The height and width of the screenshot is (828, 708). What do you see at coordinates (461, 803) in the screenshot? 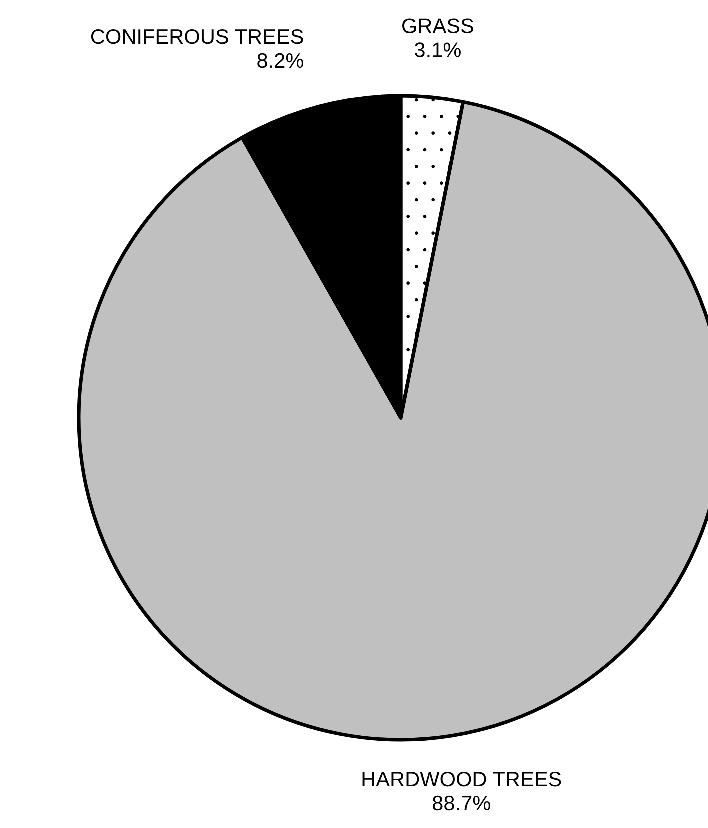
I see `data-label: 88.7%` at bounding box center [461, 803].